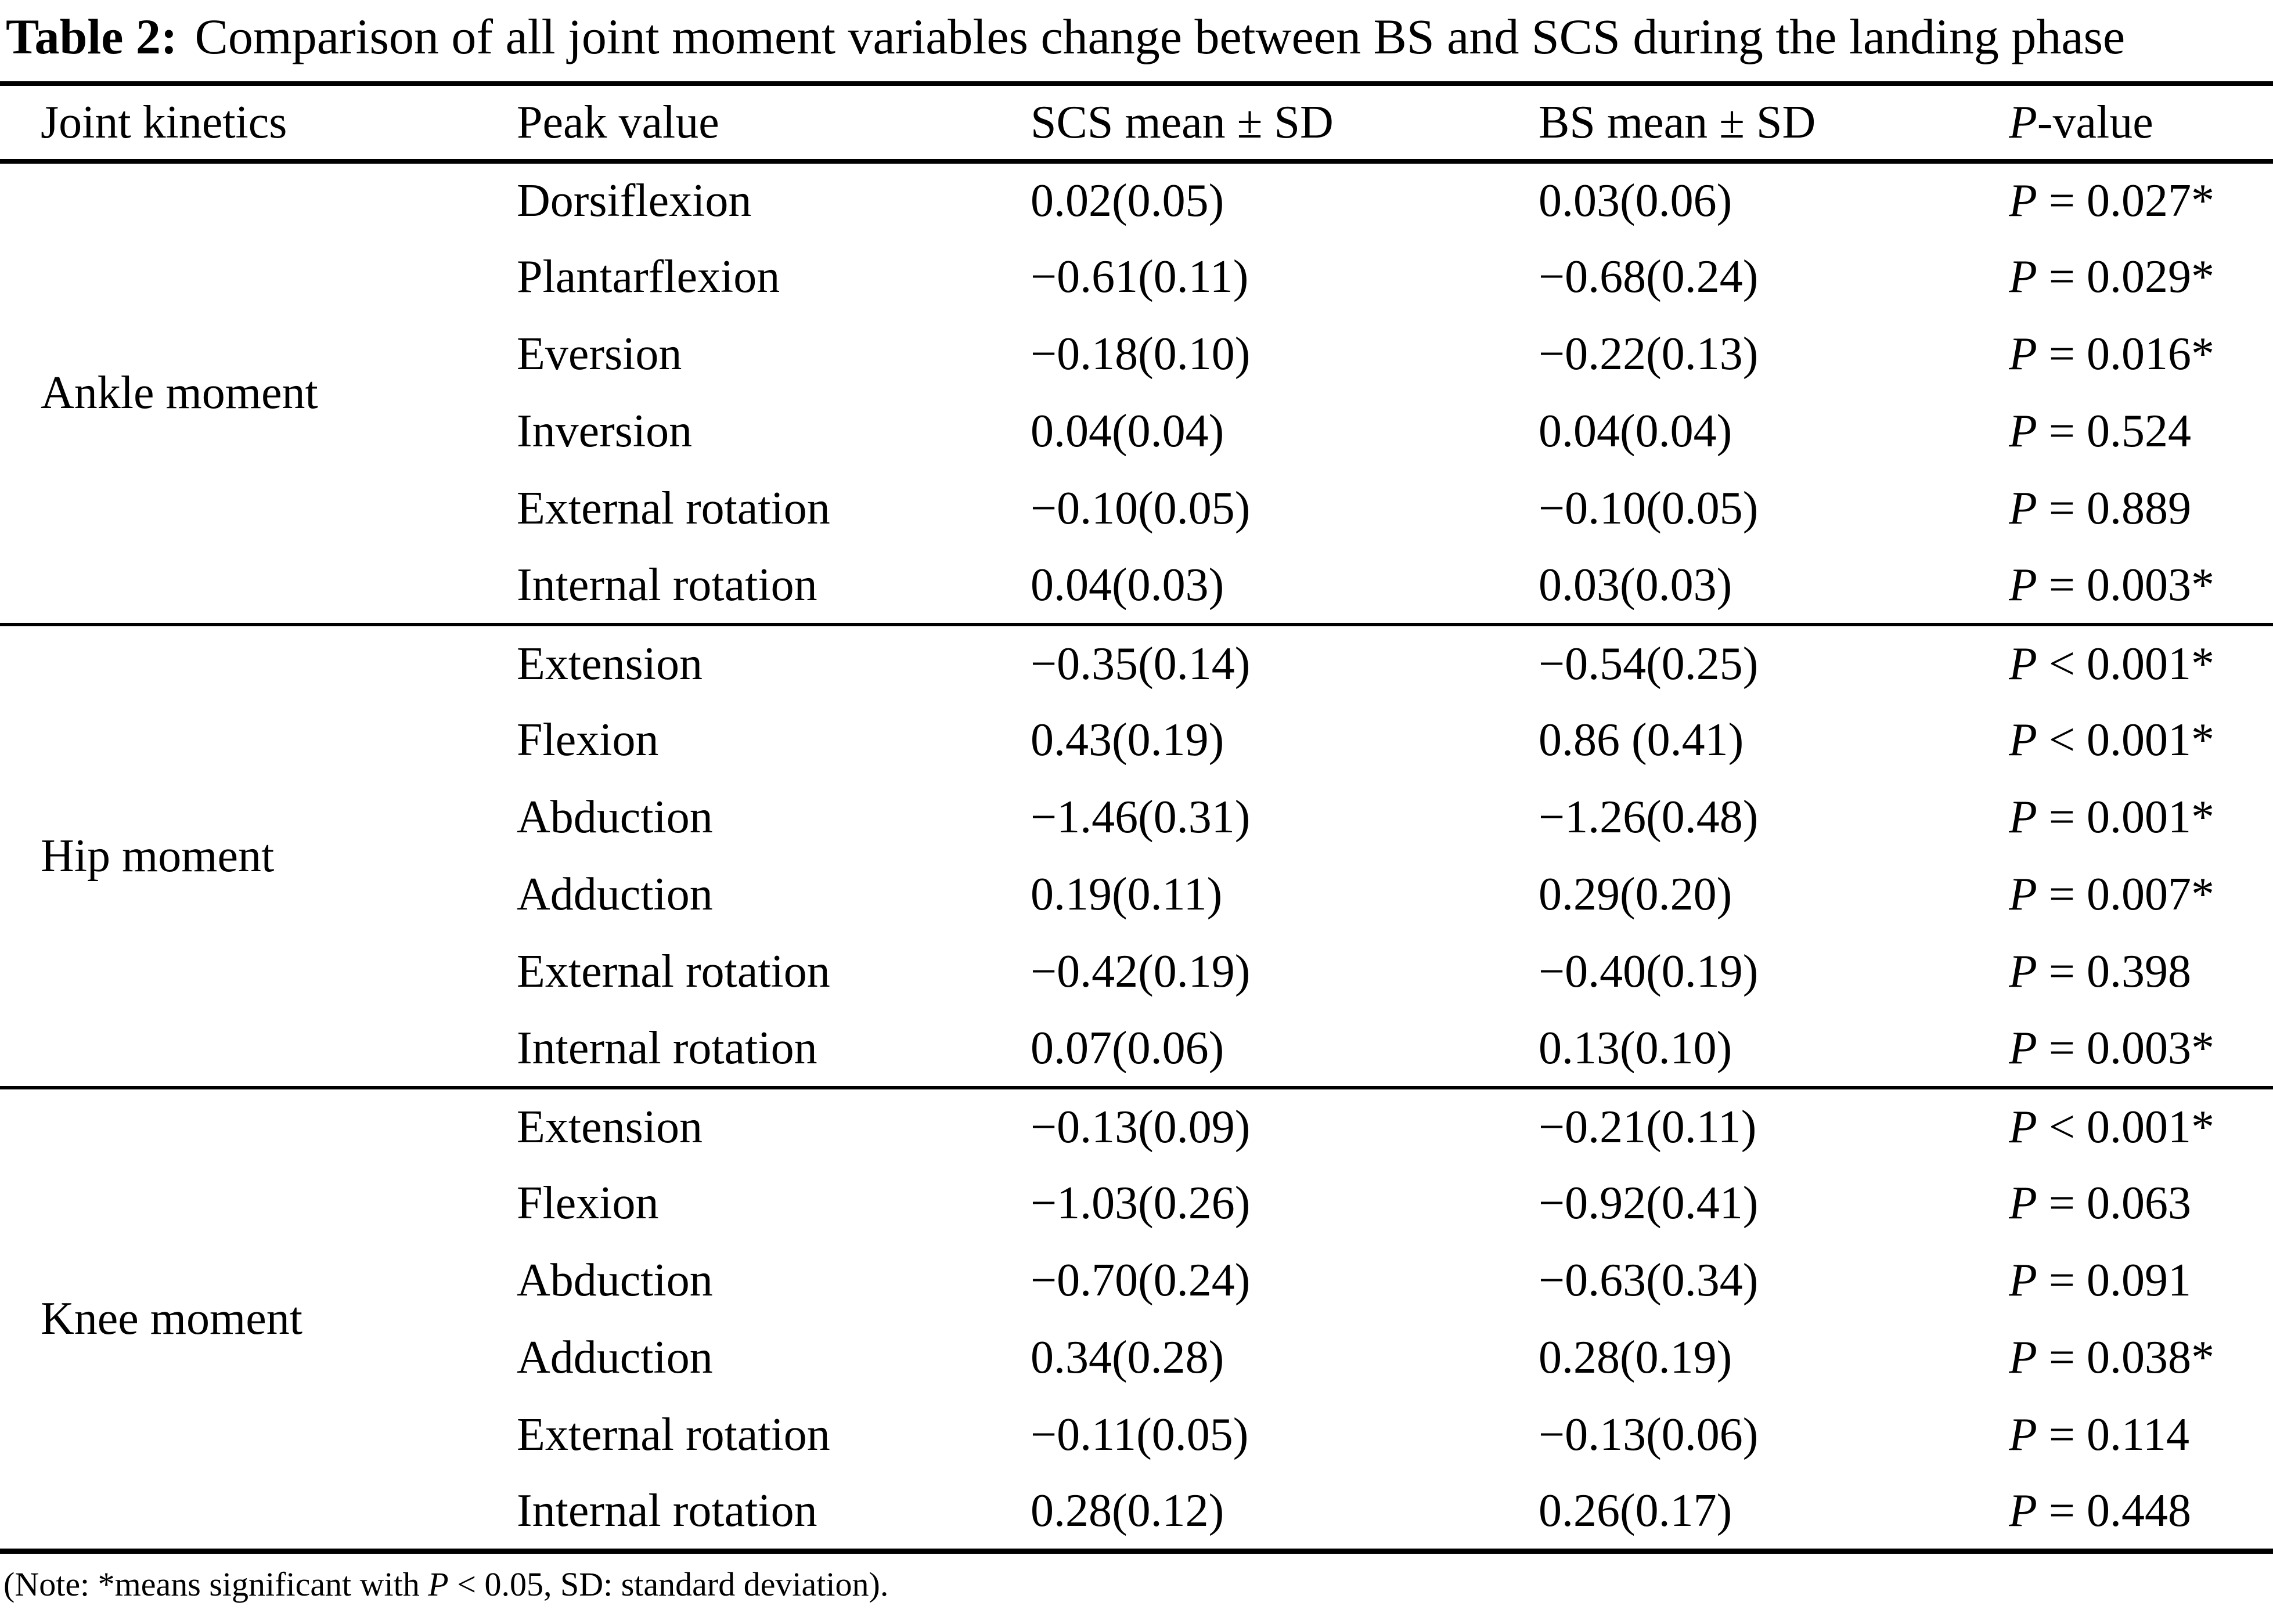 The image size is (2273, 1624). Describe the element at coordinates (1677, 122) in the screenshot. I see `col-header-bs-mean-sd: BS mean ± SD` at that location.